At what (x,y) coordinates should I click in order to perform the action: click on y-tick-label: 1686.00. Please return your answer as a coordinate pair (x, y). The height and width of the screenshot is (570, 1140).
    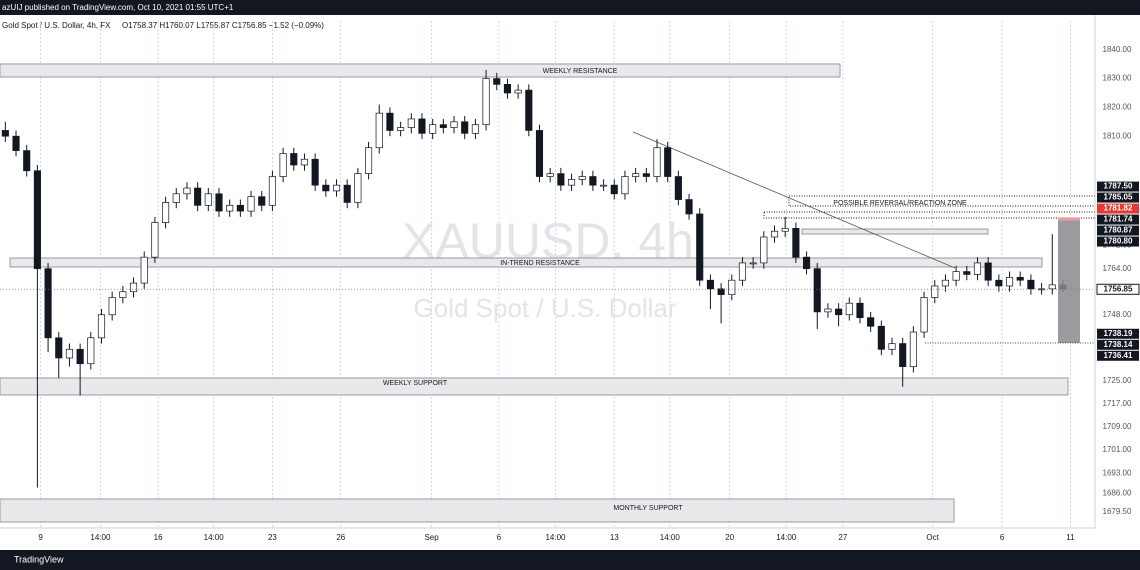
    Looking at the image, I should click on (1117, 492).